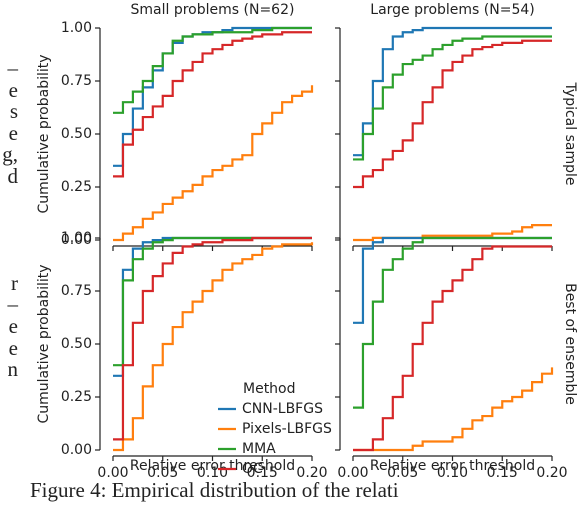 Image resolution: width=584 pixels, height=506 pixels. Describe the element at coordinates (452, 473) in the screenshot. I see `x-tick-label: 0.10` at that location.